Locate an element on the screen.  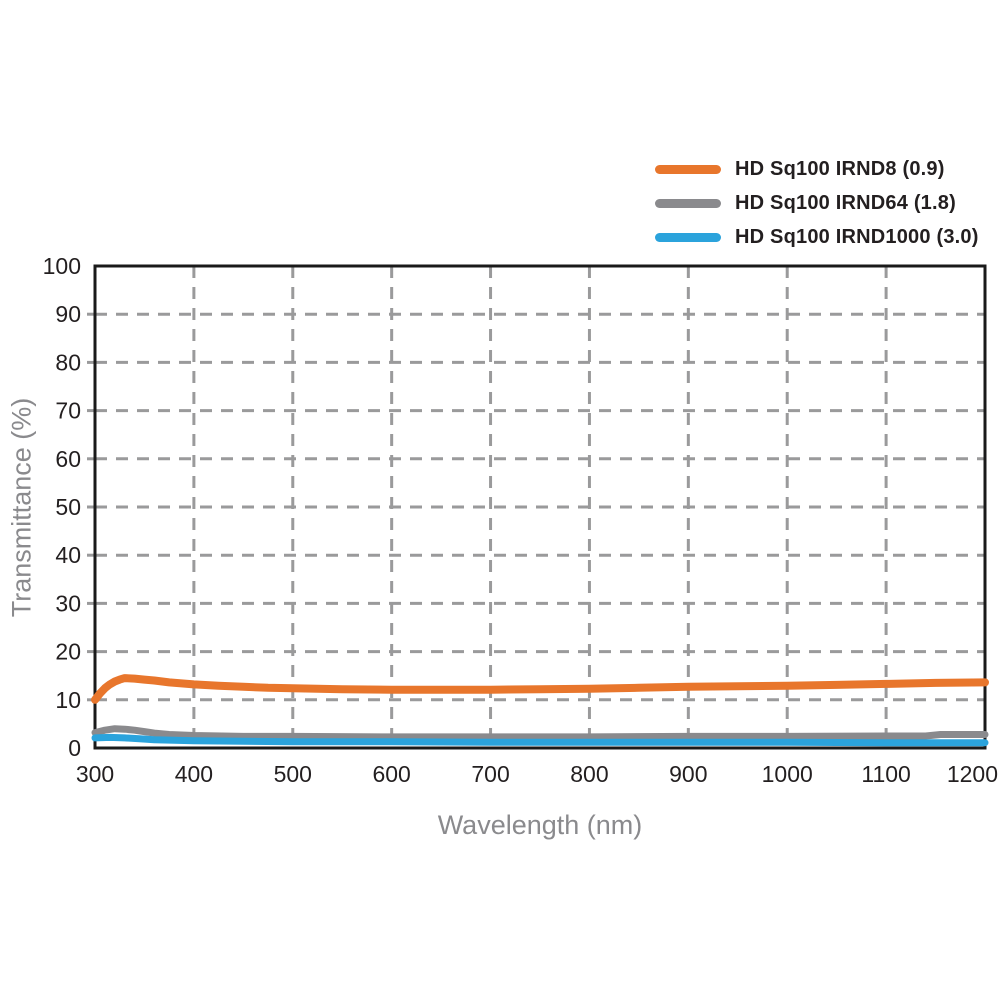
x-tick-label: 800 is located at coordinates (589, 774).